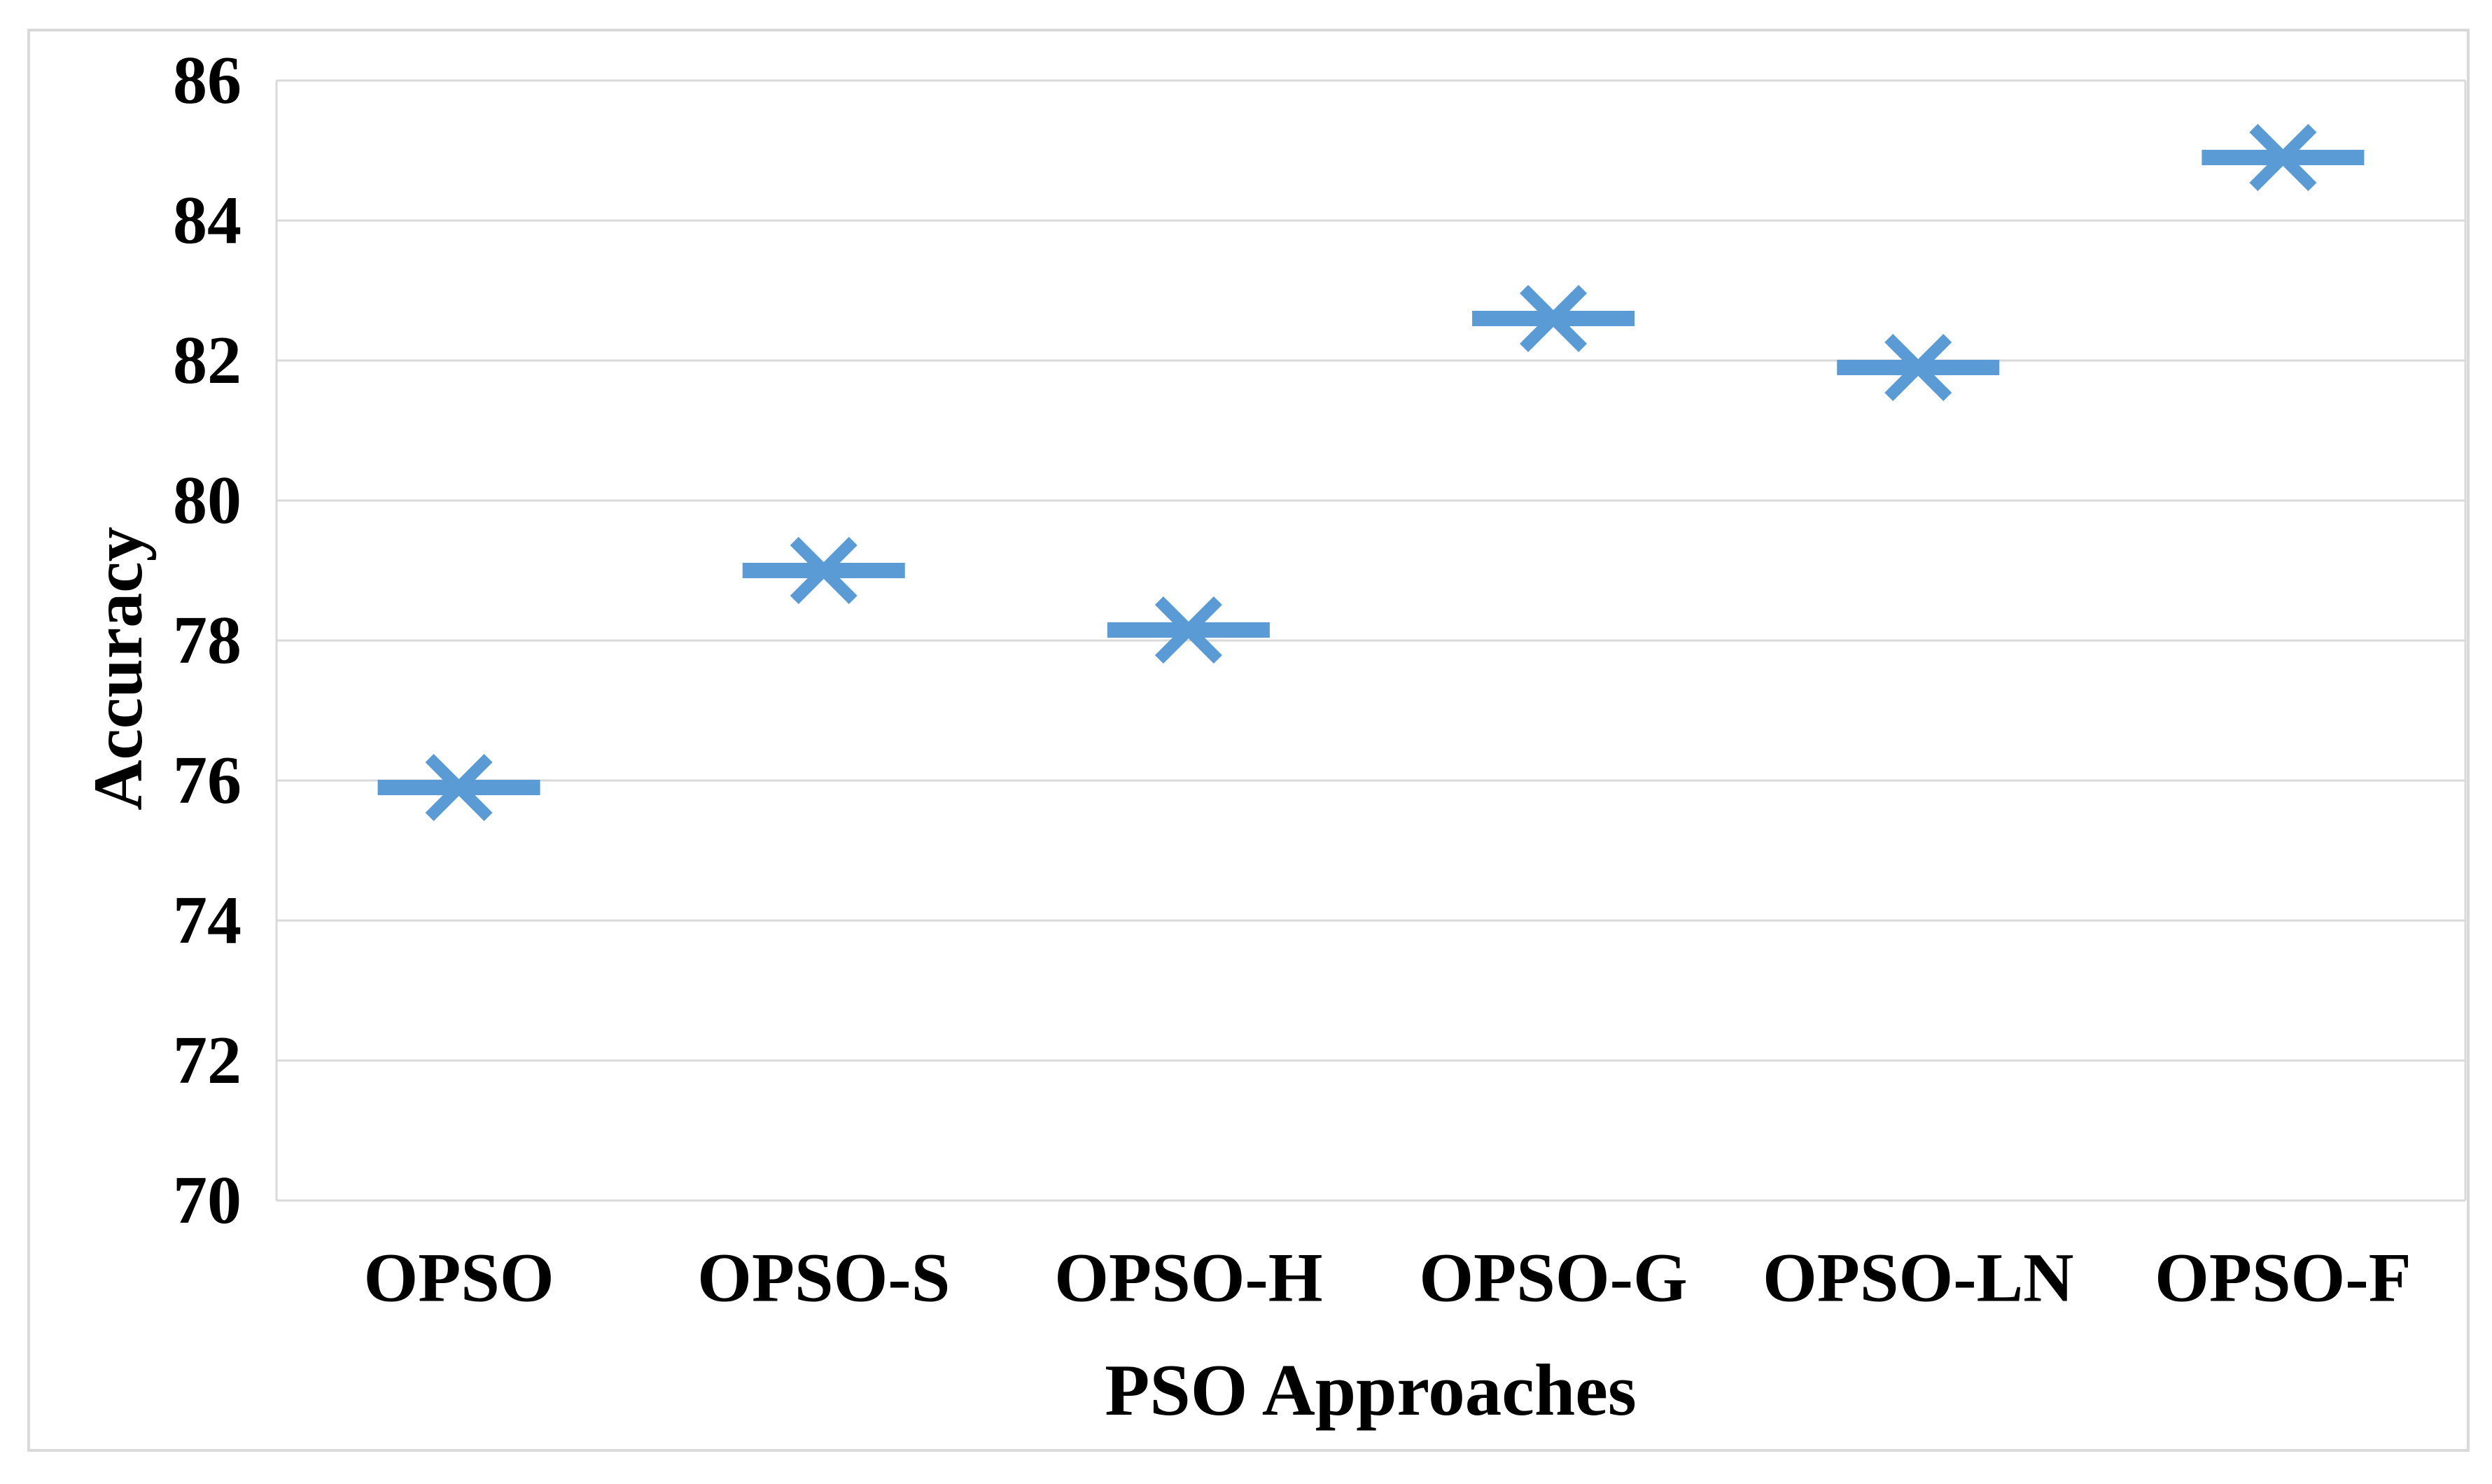  Describe the element at coordinates (207, 360) in the screenshot. I see `y-tick-label: 82` at that location.